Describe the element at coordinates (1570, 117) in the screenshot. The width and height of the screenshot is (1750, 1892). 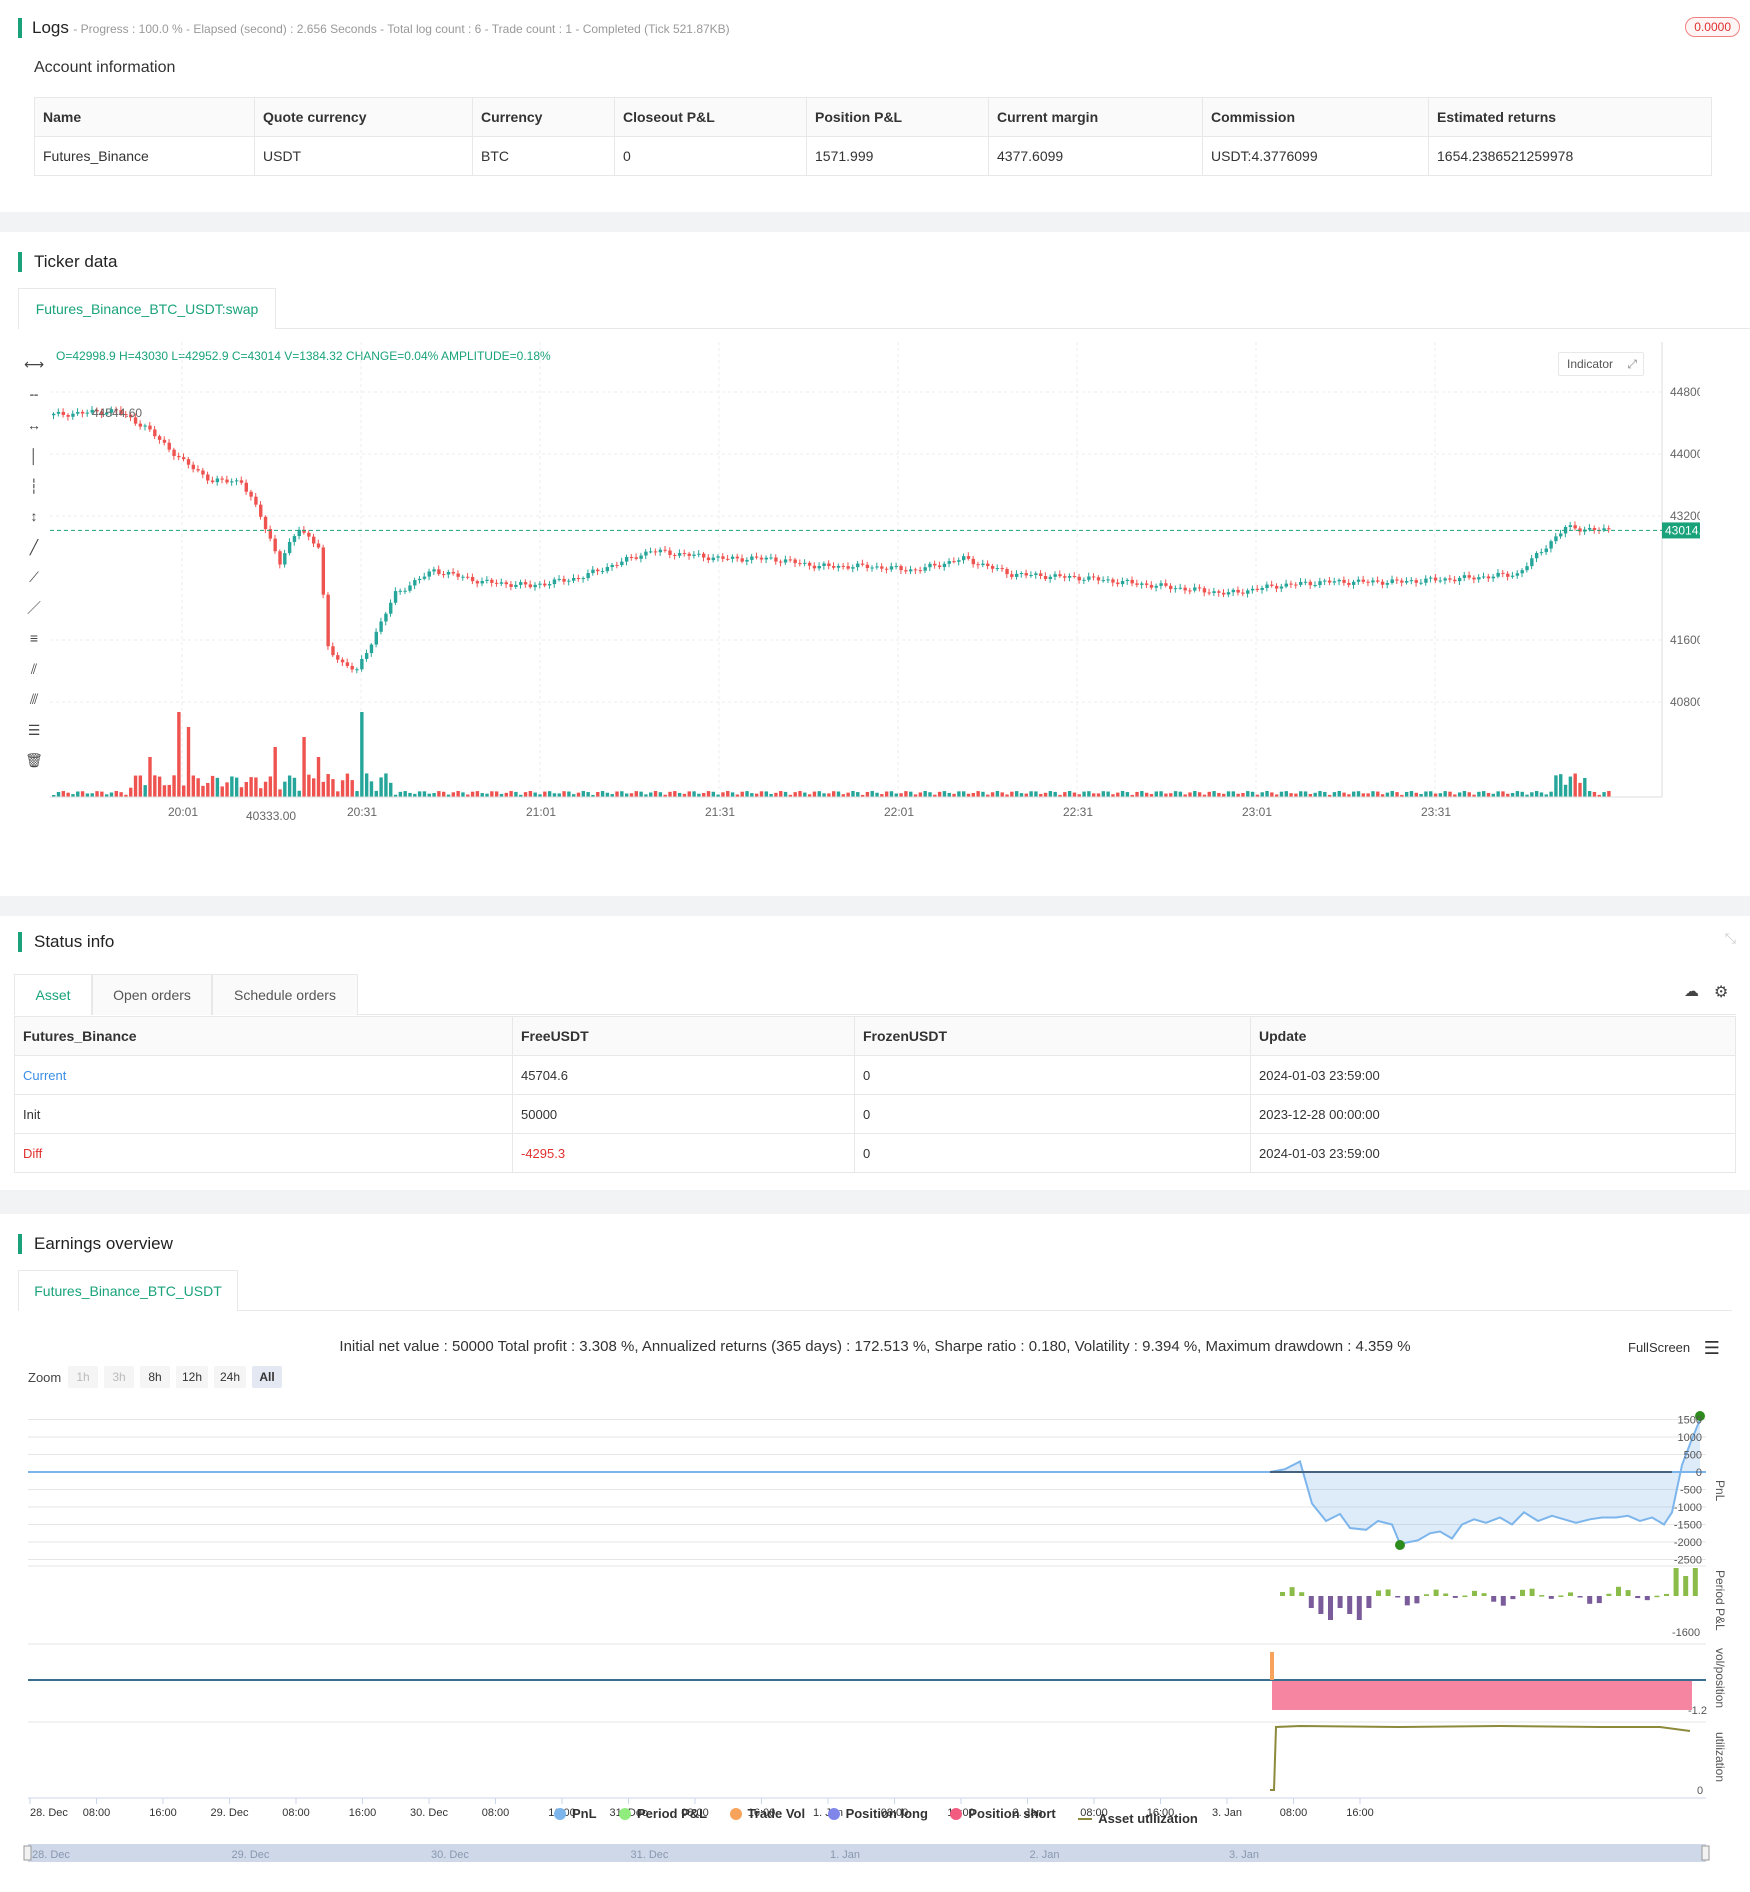
I see `col-estimated-returns: Estimated returns` at that location.